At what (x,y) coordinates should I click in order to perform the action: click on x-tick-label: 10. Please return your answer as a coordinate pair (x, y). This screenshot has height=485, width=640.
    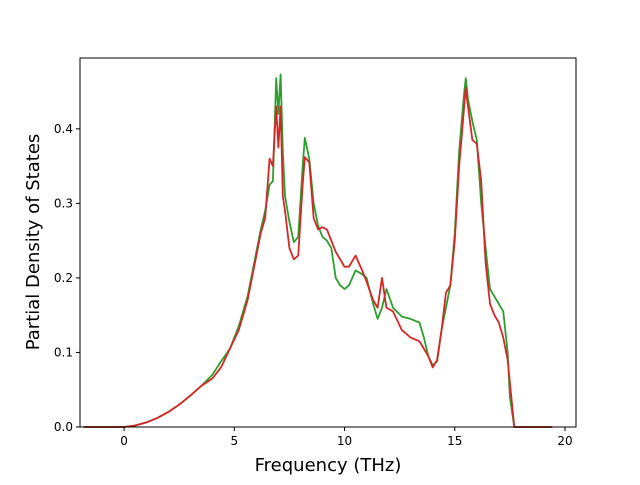
    Looking at the image, I should click on (344, 441).